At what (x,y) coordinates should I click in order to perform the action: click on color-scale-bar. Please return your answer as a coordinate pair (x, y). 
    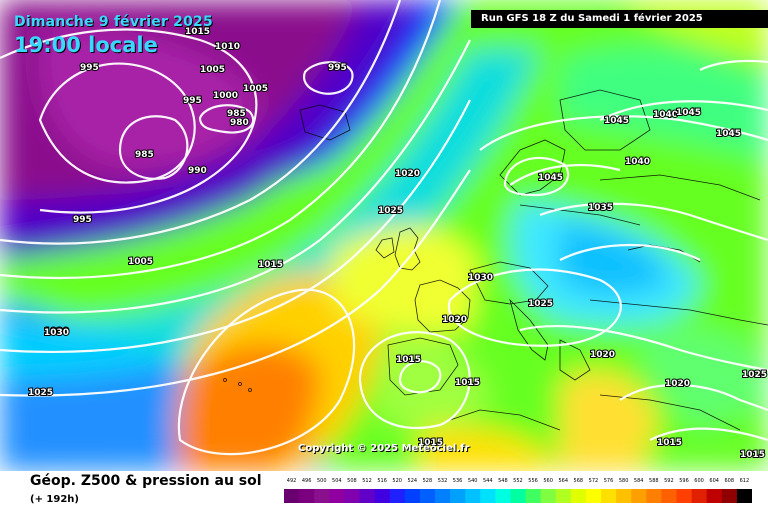
    Looking at the image, I should click on (518, 496).